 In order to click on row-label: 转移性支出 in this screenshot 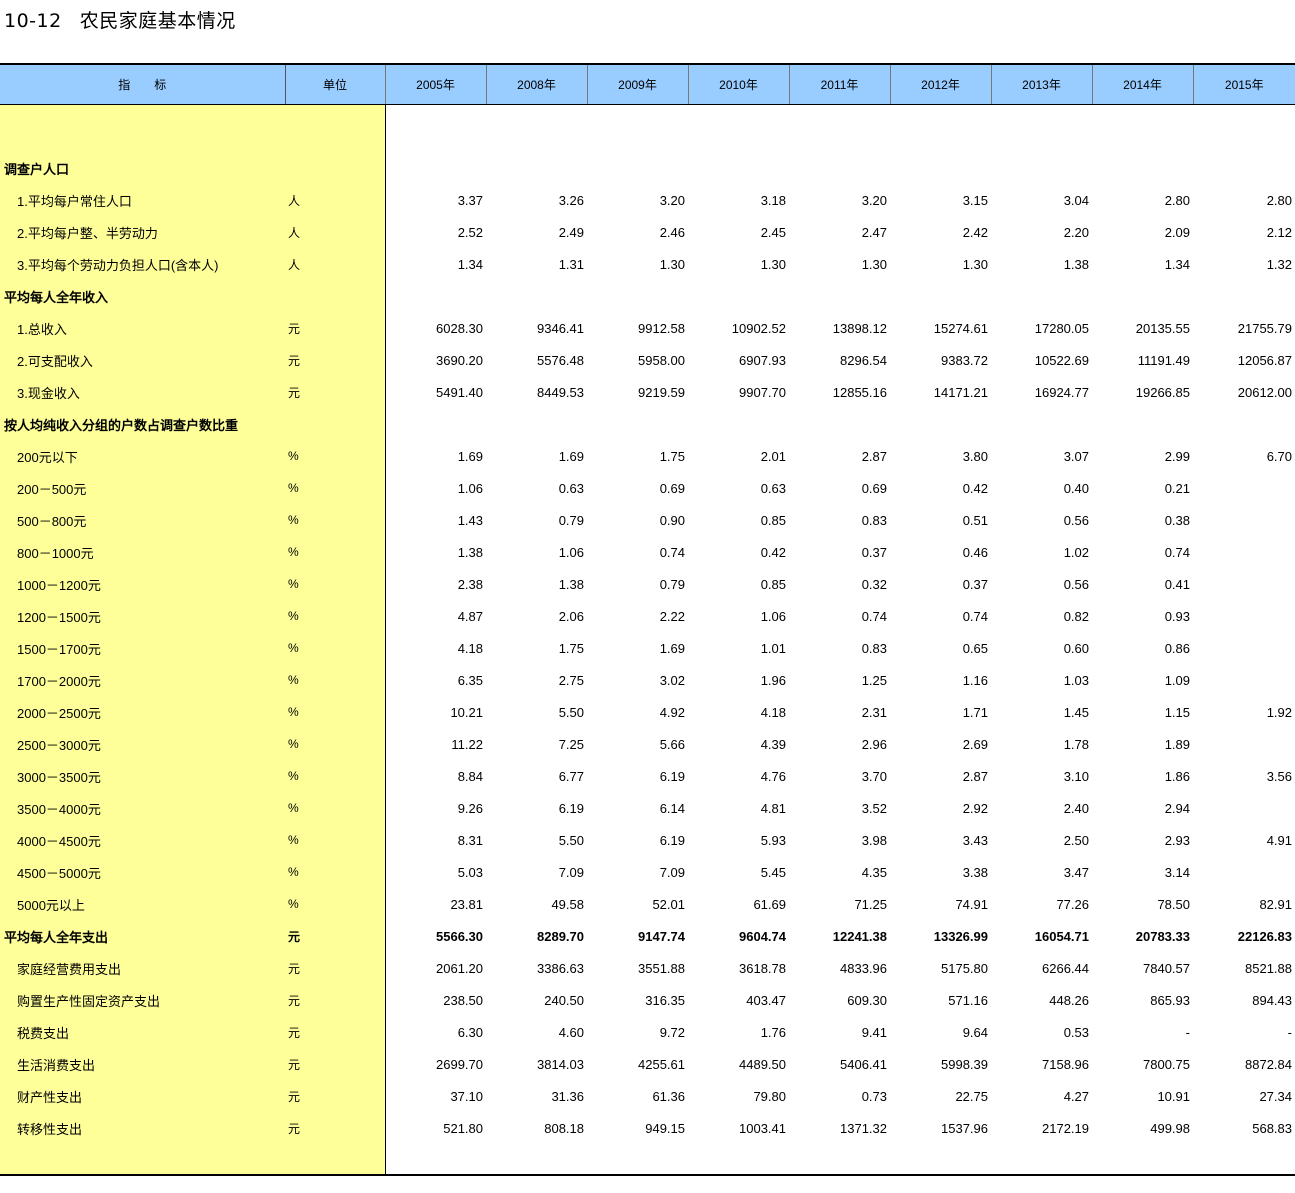, I will do `click(142, 1128)`.